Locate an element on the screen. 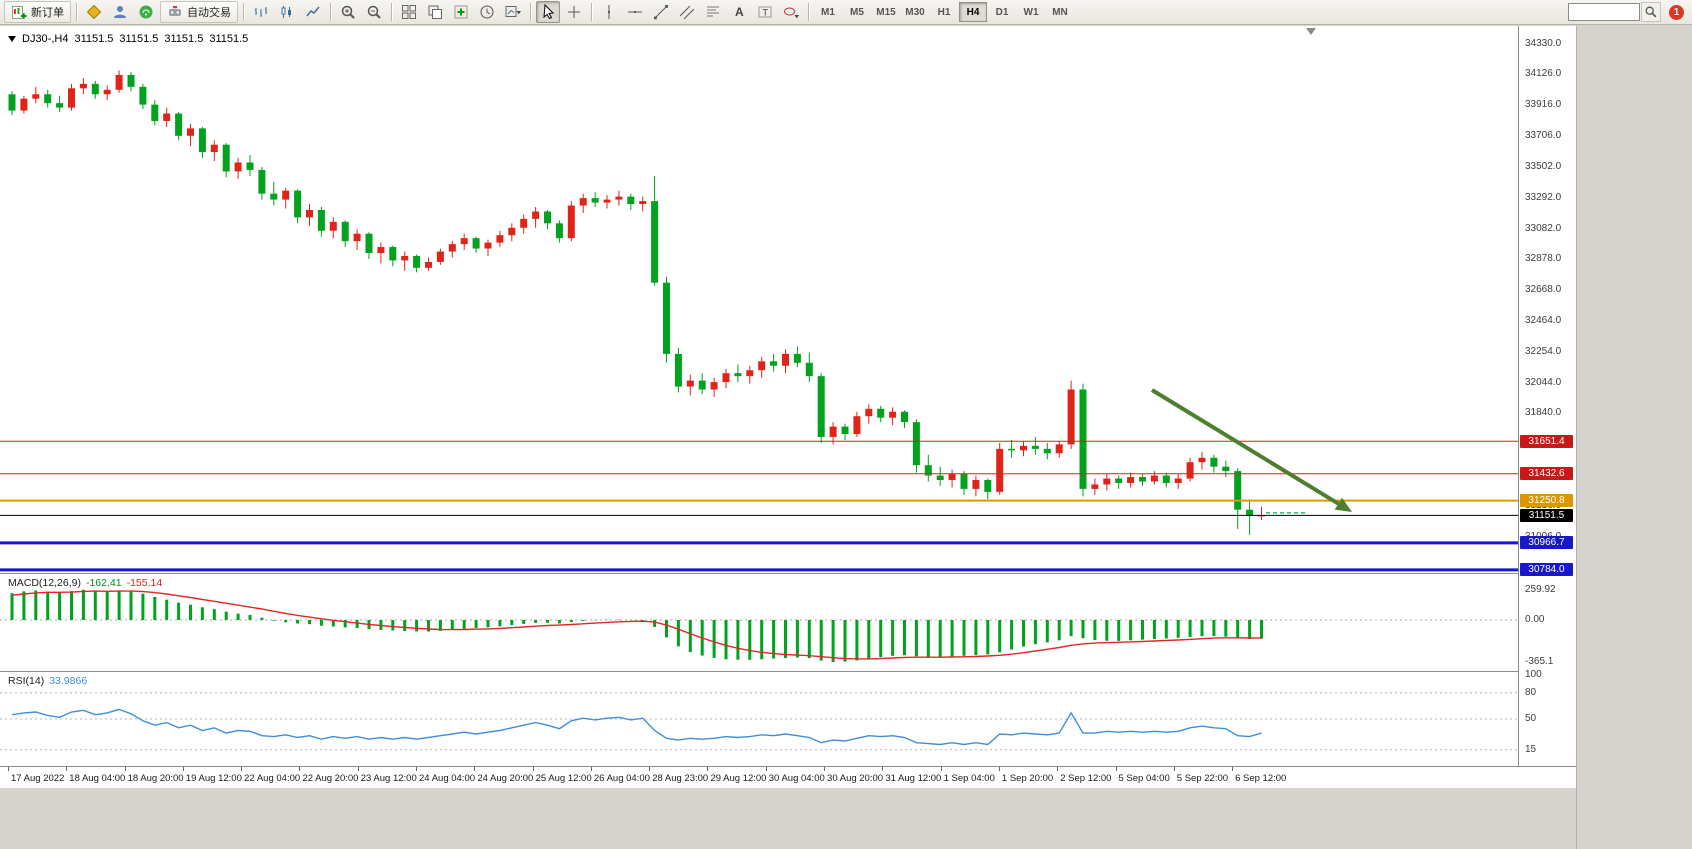  cursor-icon is located at coordinates (549, 12).